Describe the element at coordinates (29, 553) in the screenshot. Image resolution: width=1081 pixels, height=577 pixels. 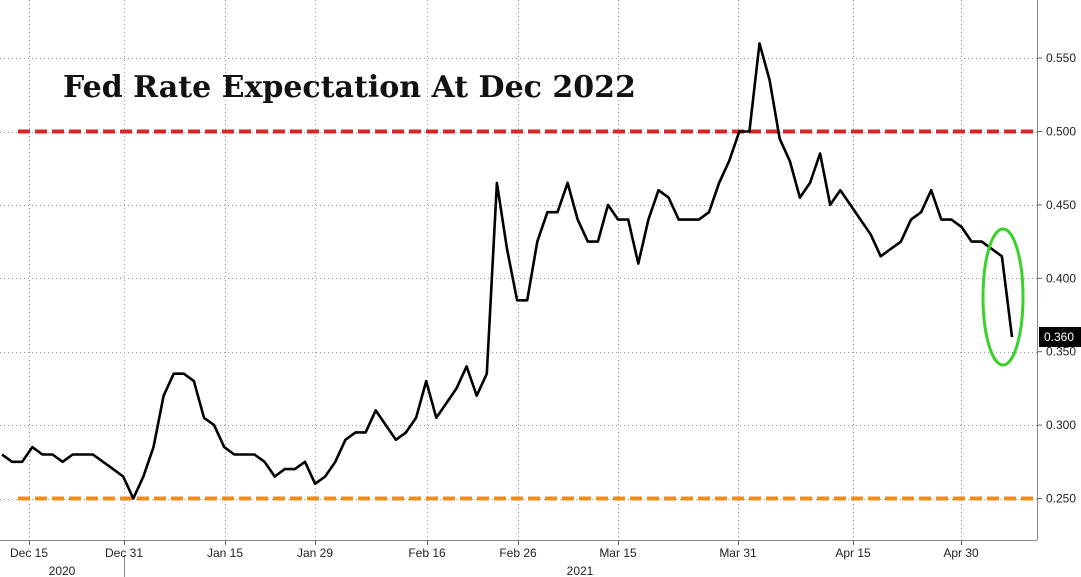
I see `x-tick-label: Dec 15` at that location.